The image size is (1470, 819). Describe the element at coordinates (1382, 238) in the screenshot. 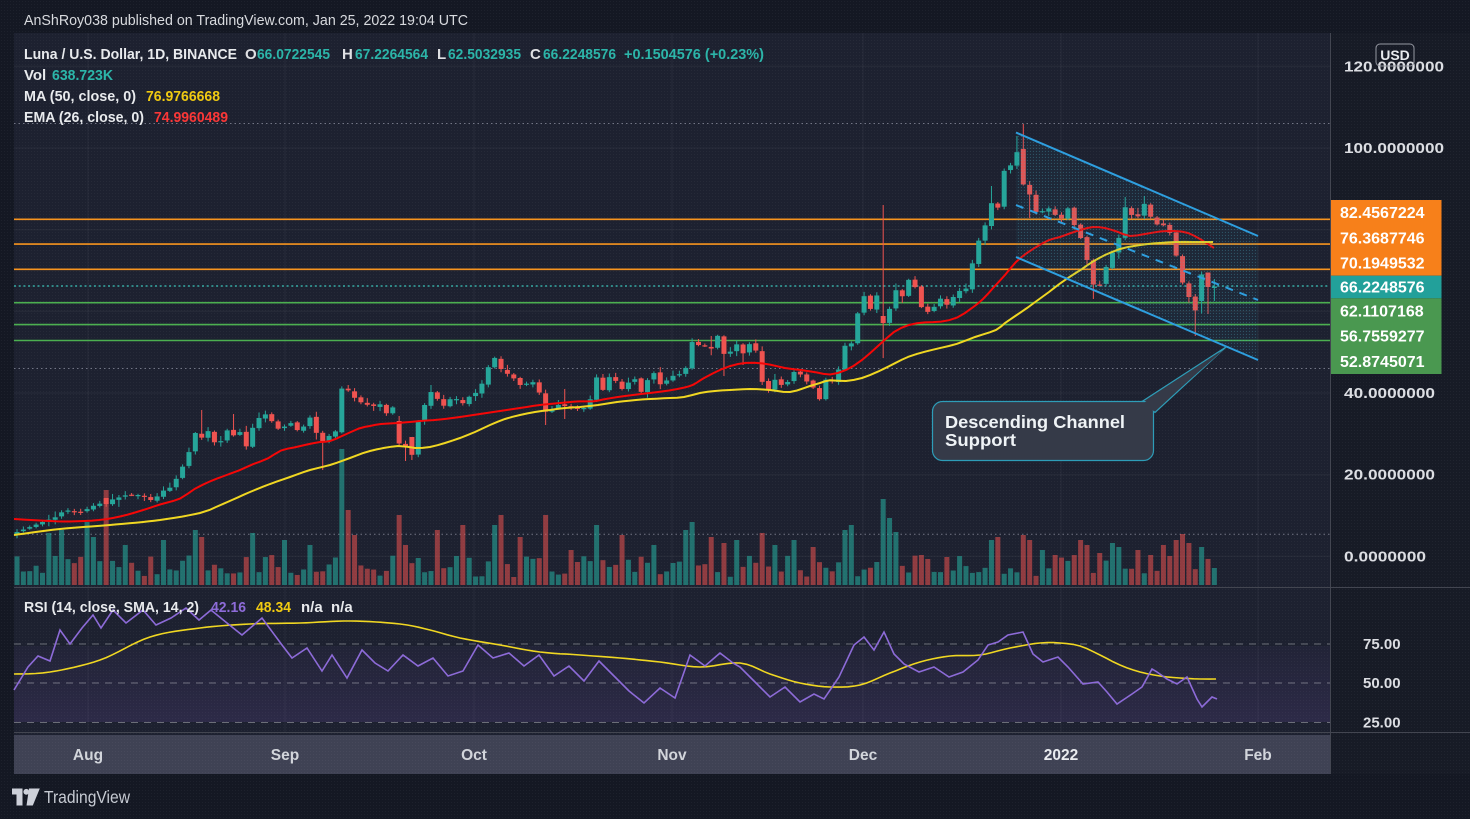

I see `svg-text: 76.3687746` at that location.